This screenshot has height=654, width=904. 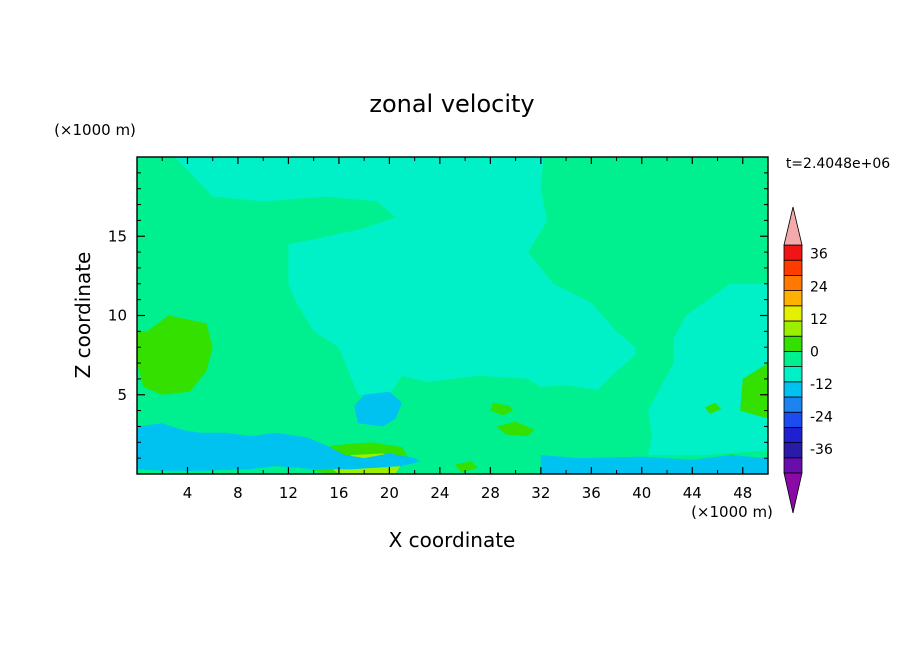 I want to click on x-unit-label: (×1000 m), so click(x=732, y=512).